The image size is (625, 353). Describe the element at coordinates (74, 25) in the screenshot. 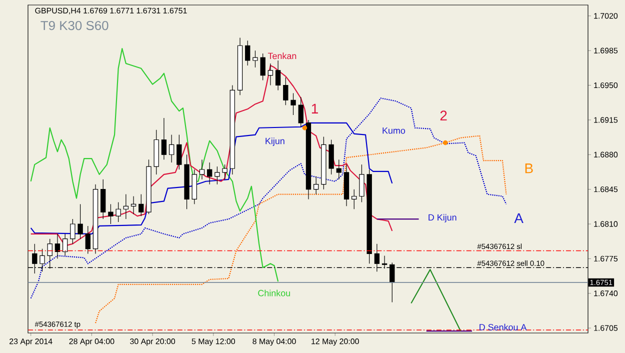

I see `annotation: T9 K30 S60` at that location.